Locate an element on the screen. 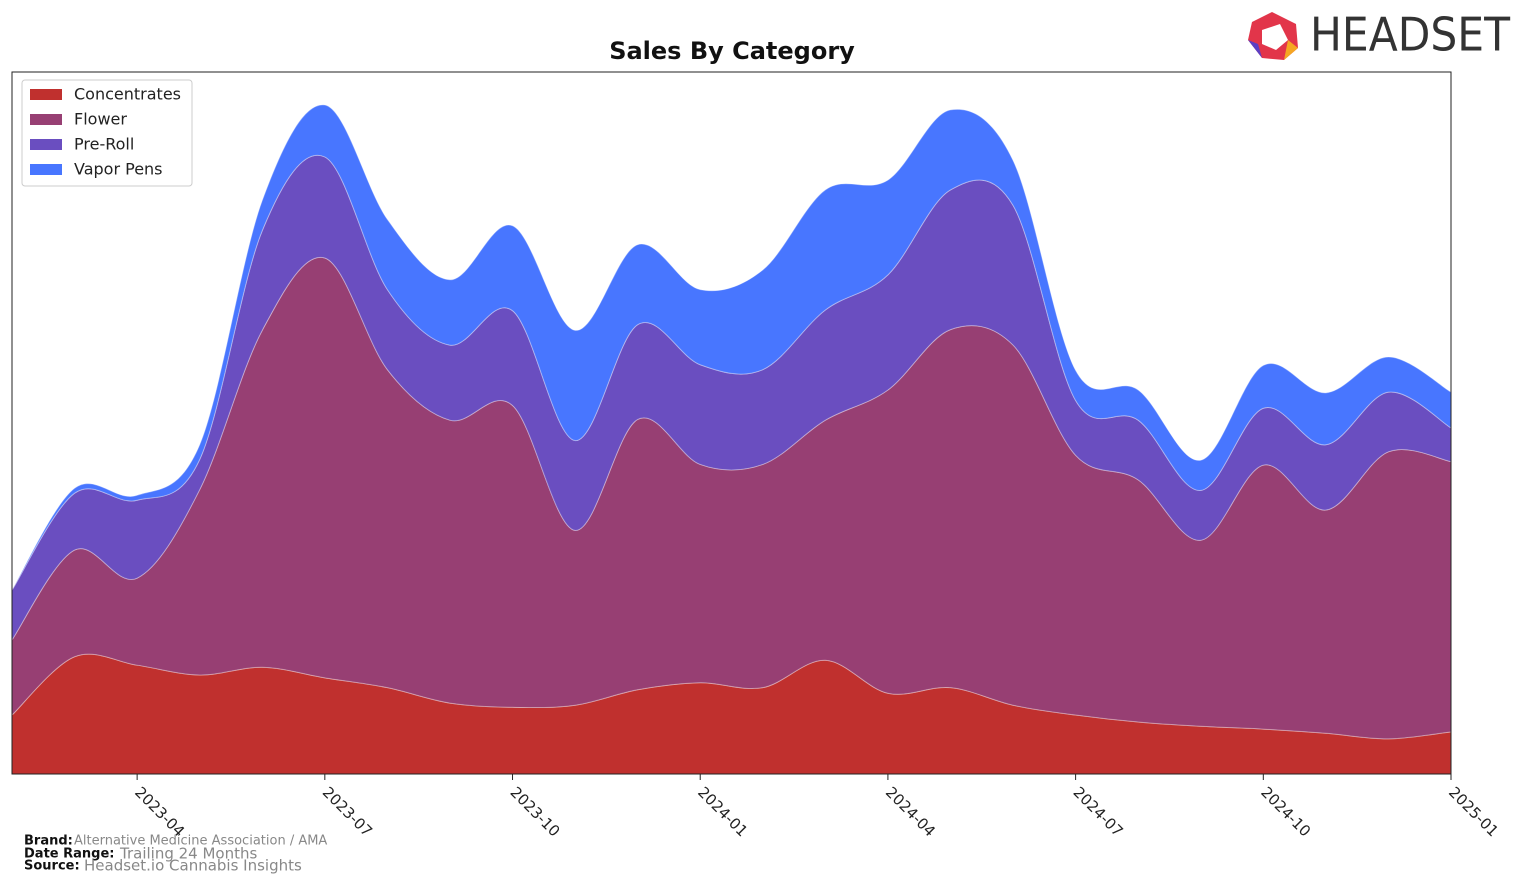 The height and width of the screenshot is (878, 1522). chart-title: Sales By Category is located at coordinates (732, 51).